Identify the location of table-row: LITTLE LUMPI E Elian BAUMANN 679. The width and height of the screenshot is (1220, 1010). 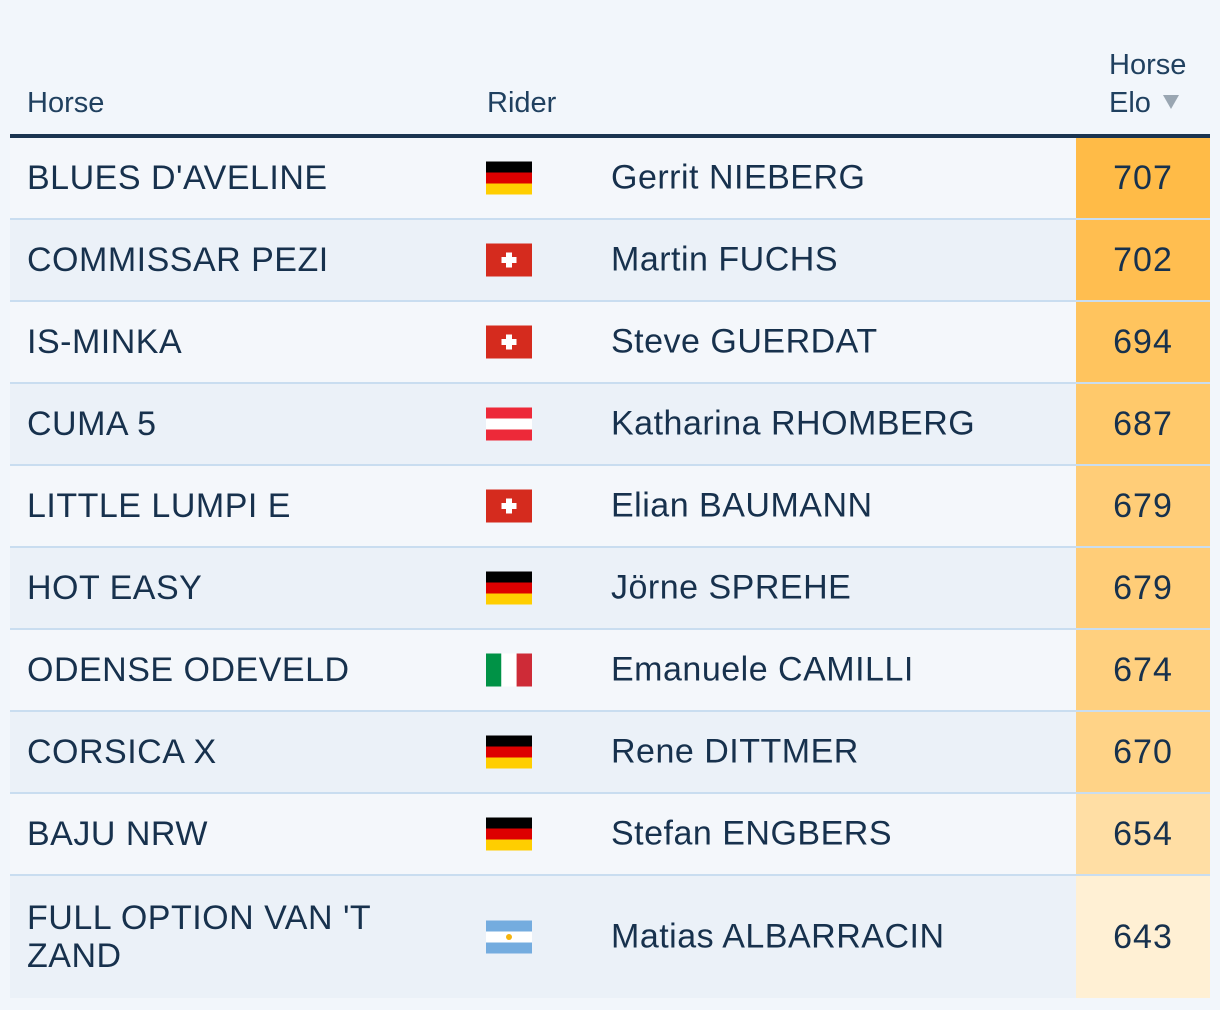
(610, 507).